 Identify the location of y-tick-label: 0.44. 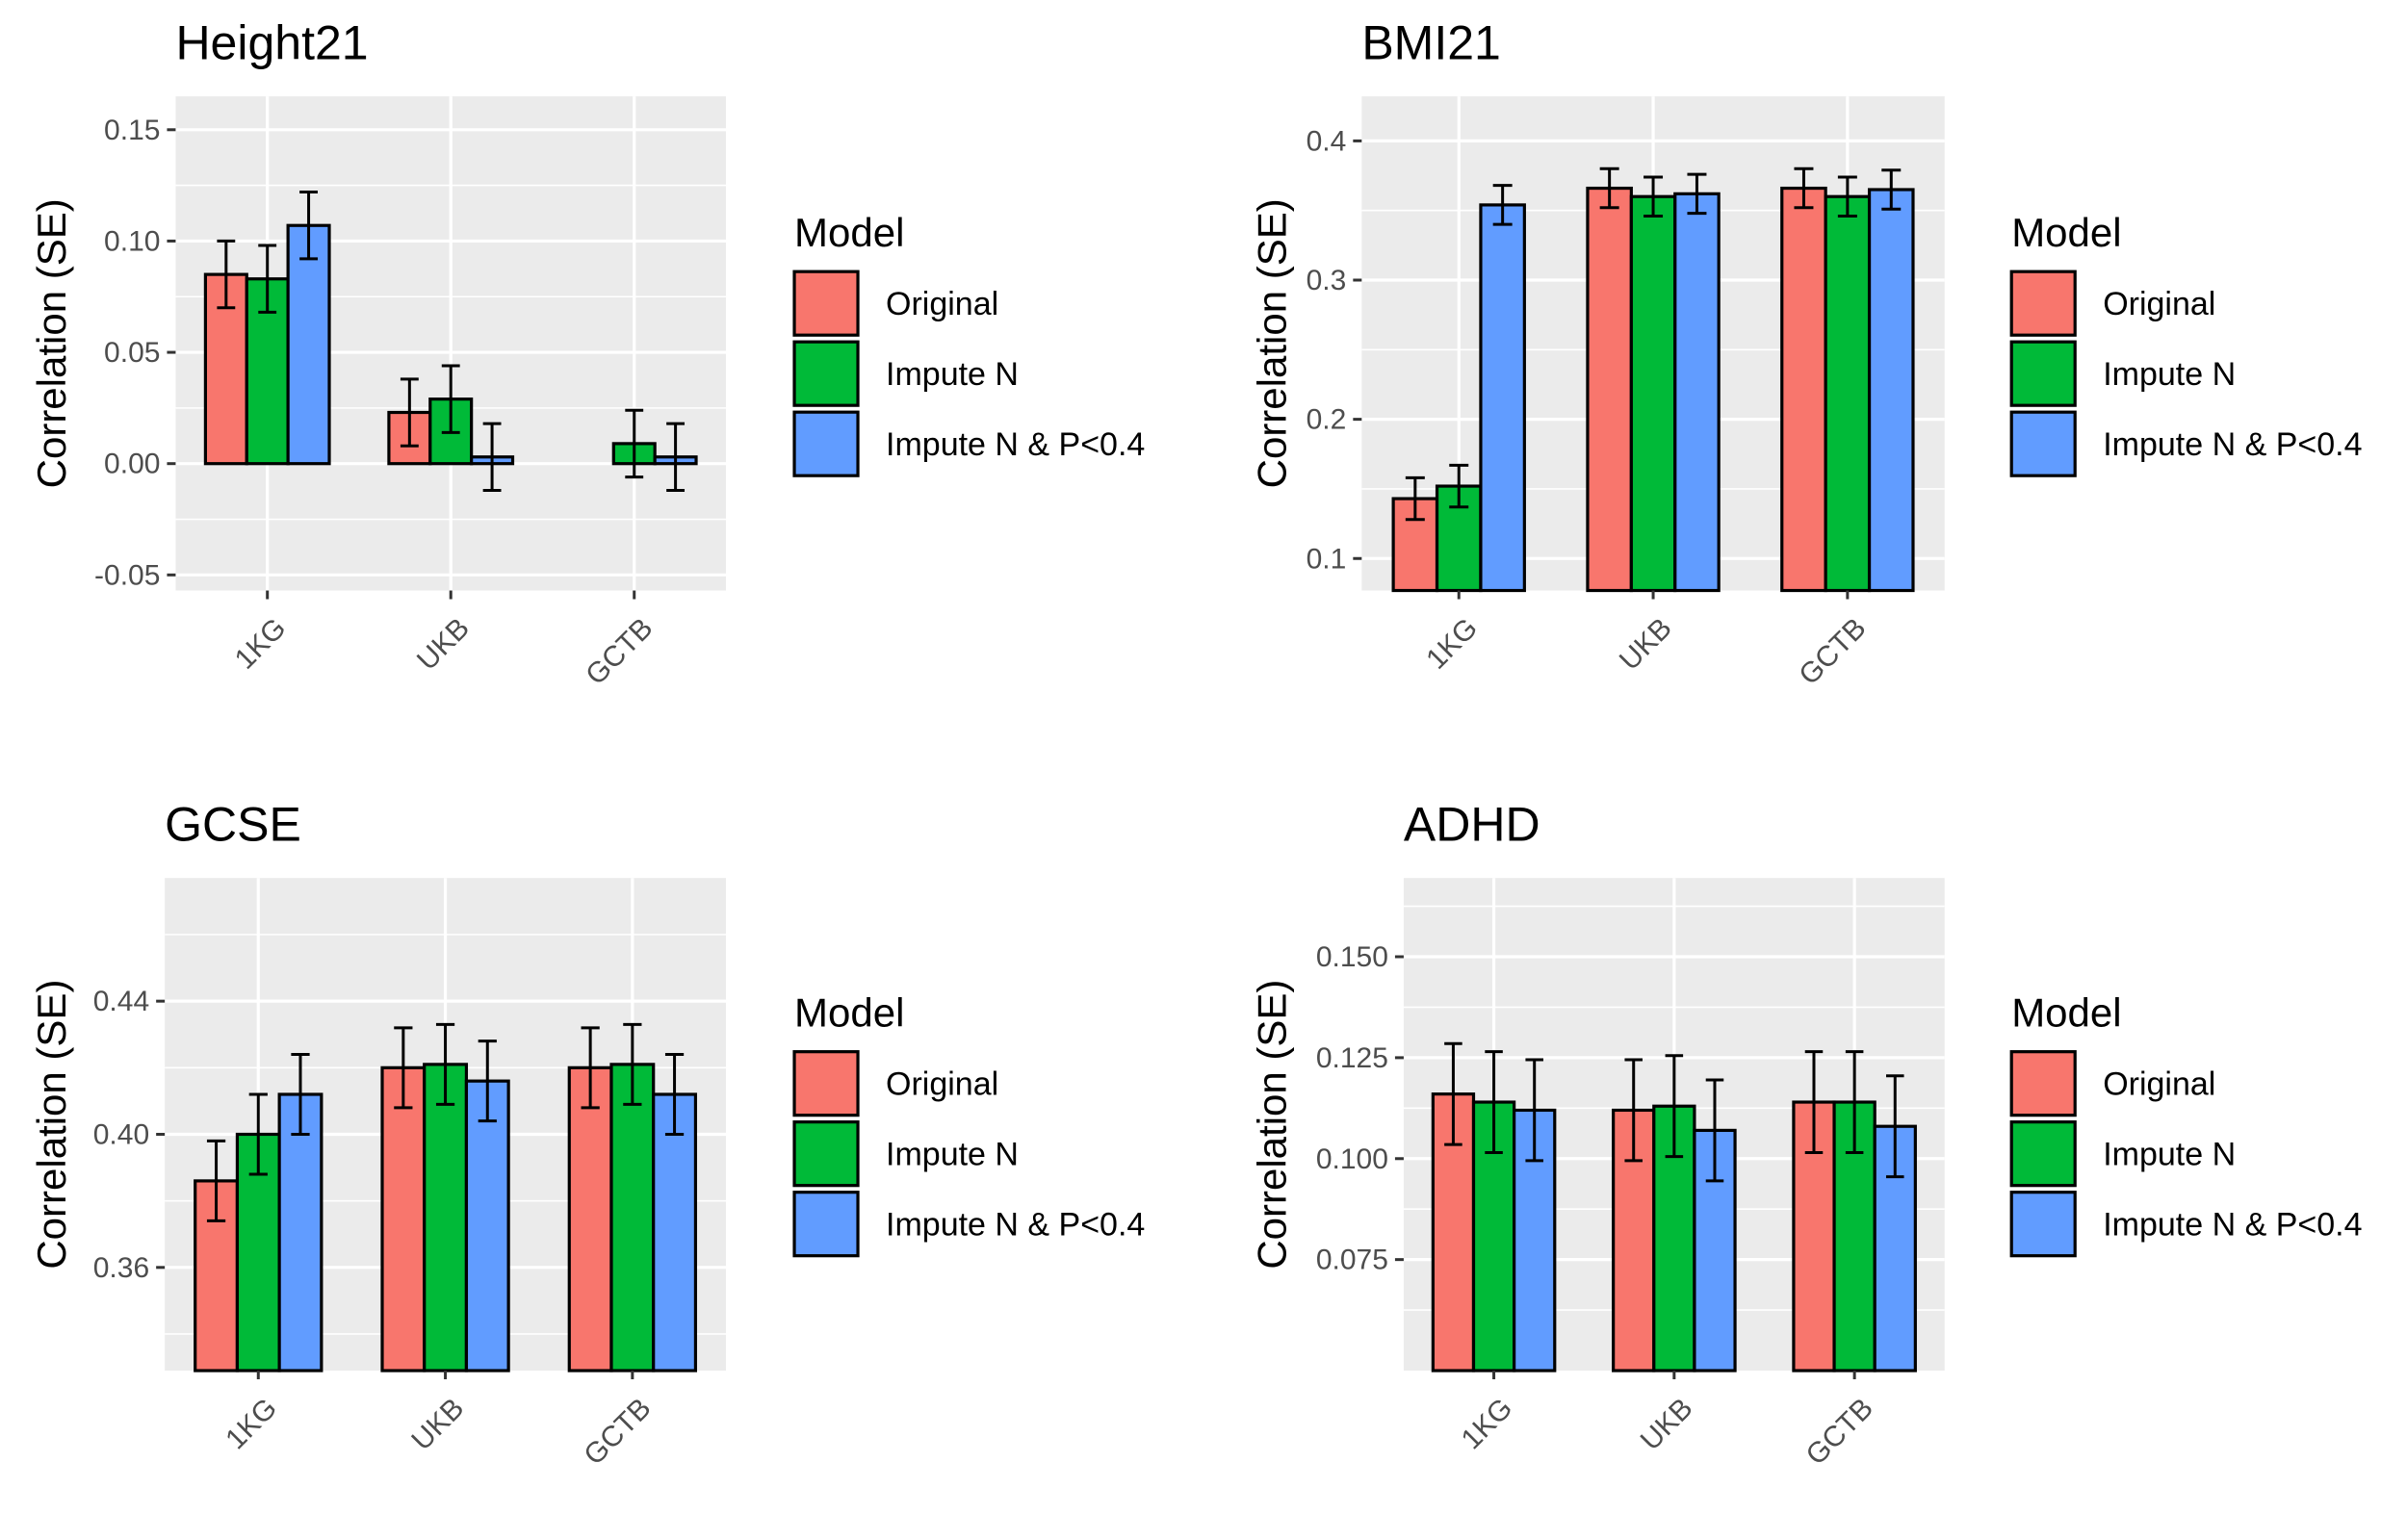
(121, 1001).